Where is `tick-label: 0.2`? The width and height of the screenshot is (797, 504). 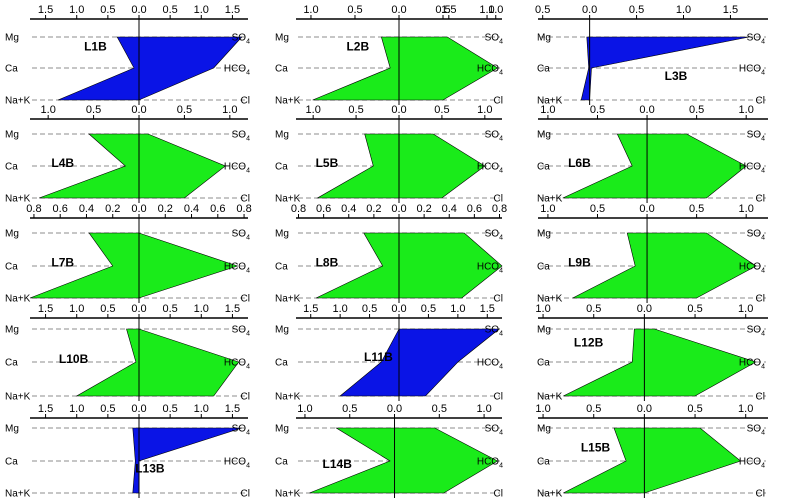 tick-label: 0.2 is located at coordinates (423, 209).